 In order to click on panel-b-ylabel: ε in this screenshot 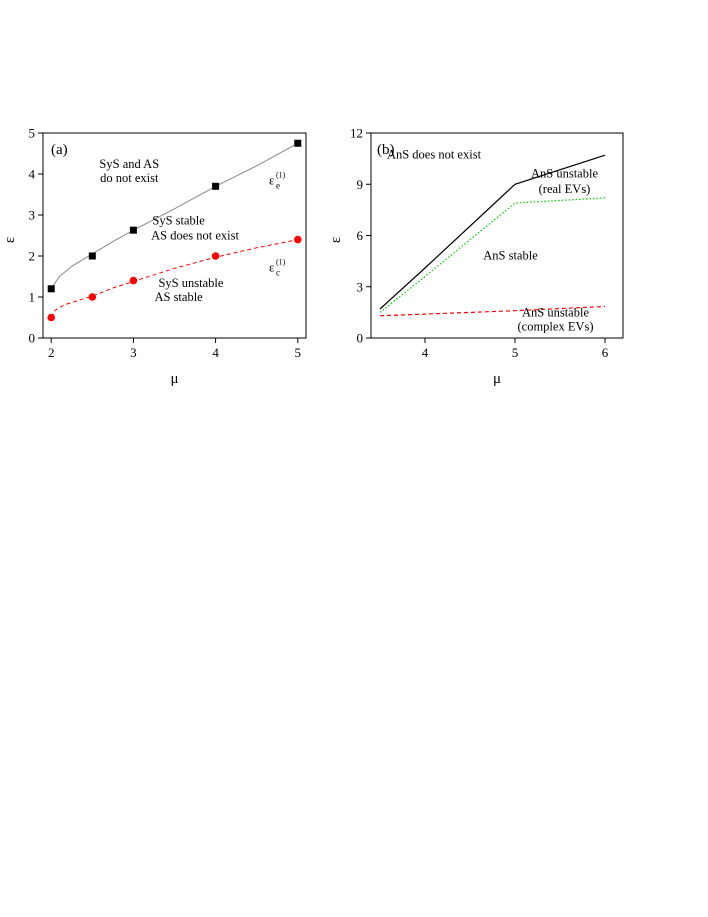, I will do `click(336, 240)`.